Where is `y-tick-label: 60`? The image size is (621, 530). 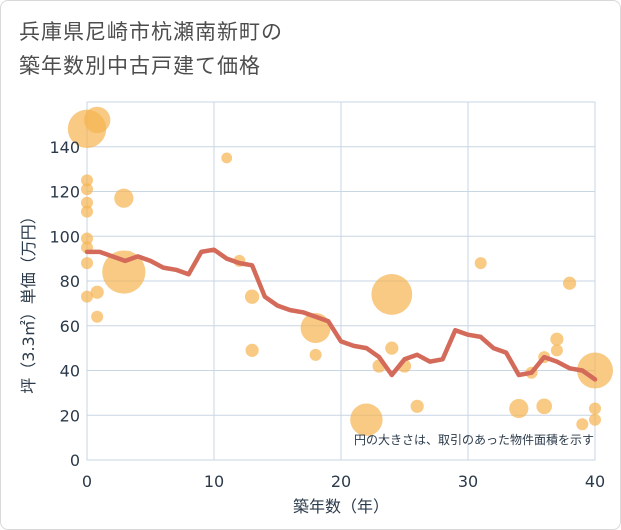 y-tick-label: 60 is located at coordinates (70, 326).